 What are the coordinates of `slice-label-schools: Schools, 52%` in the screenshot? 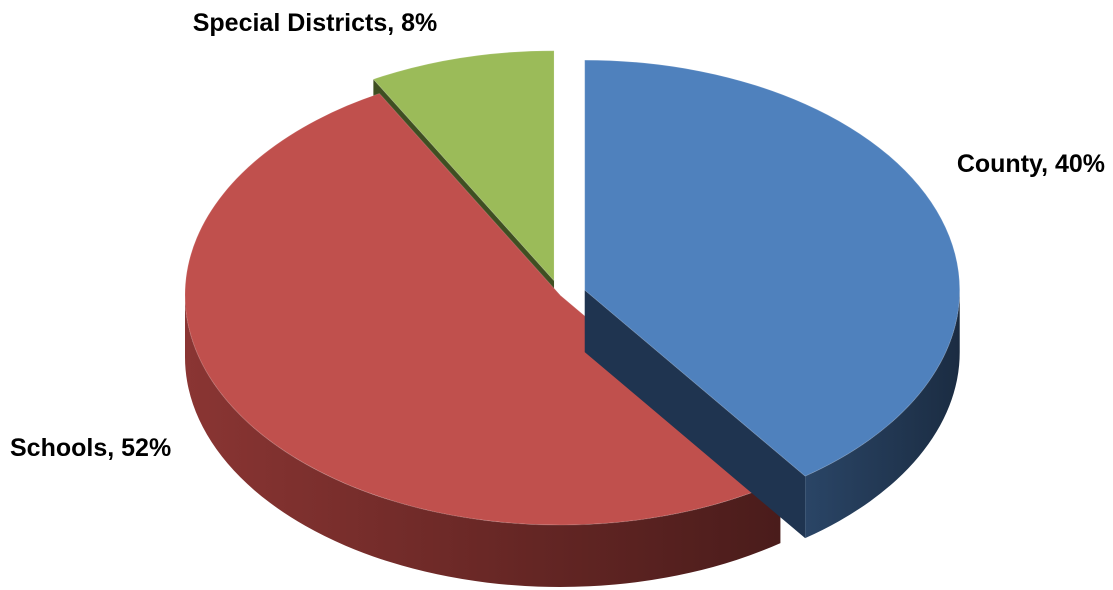 It's located at (90, 448).